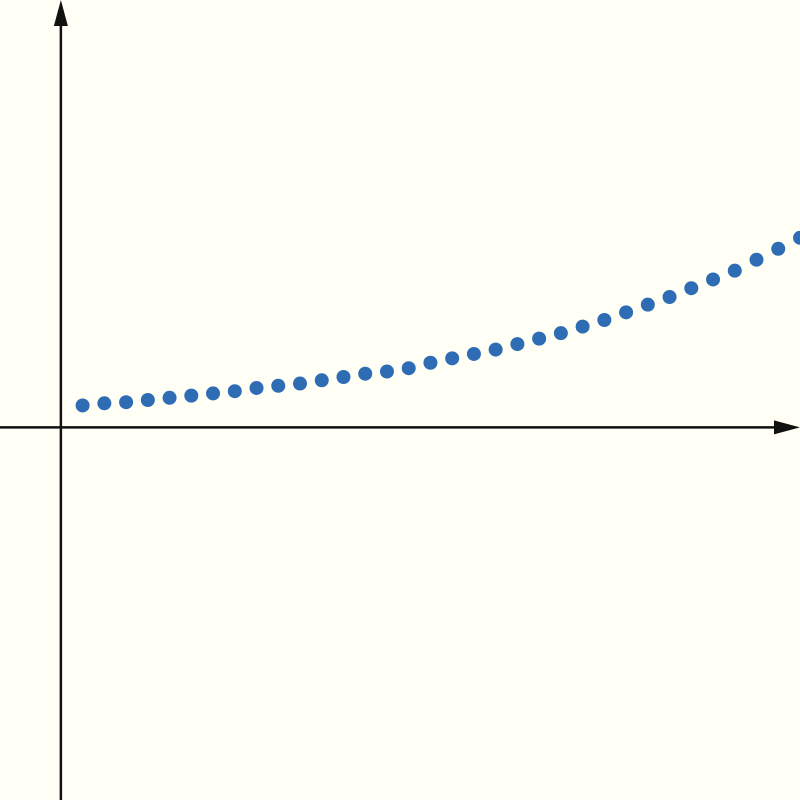  Describe the element at coordinates (787, 427) in the screenshot. I see `x-axis-arrow` at that location.